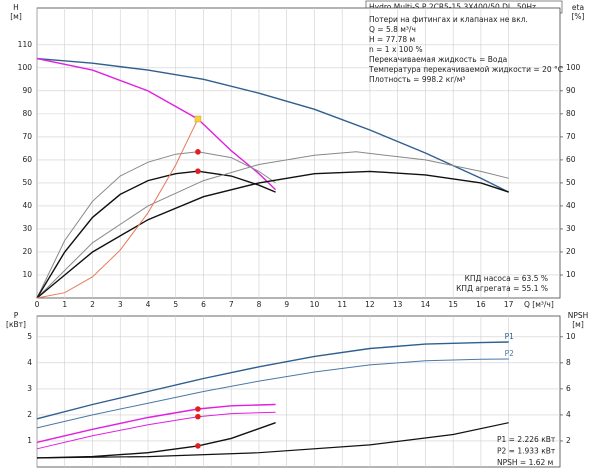  What do you see at coordinates (16, 315) in the screenshot?
I see `y-axis-label: P` at bounding box center [16, 315].